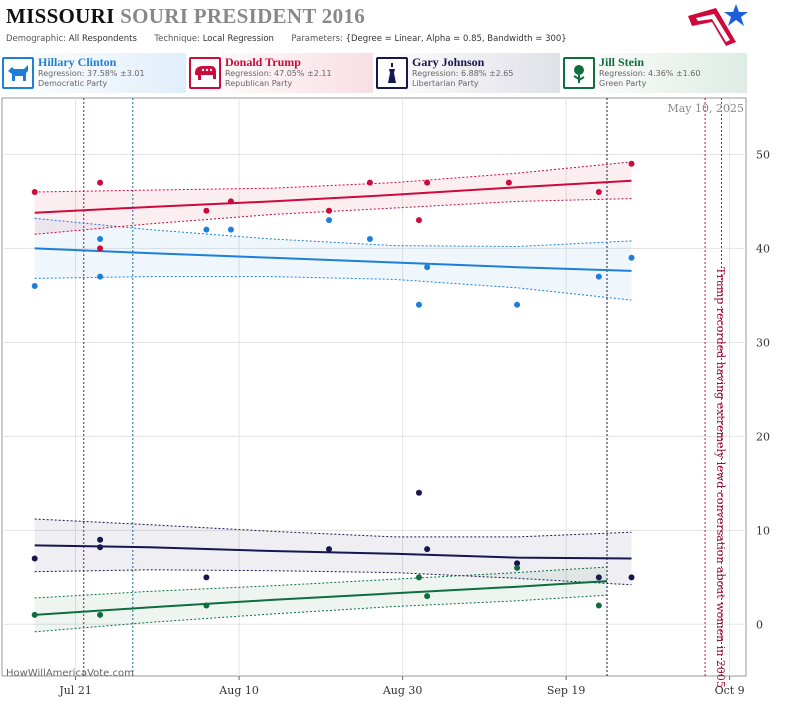 The image size is (789, 704). I want to click on y-tick-label: 20, so click(763, 436).